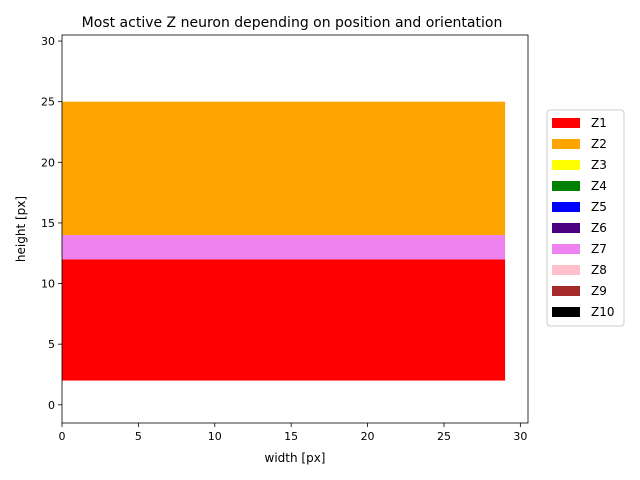 The image size is (640, 480). I want to click on legend-label-z4: Z4, so click(599, 186).